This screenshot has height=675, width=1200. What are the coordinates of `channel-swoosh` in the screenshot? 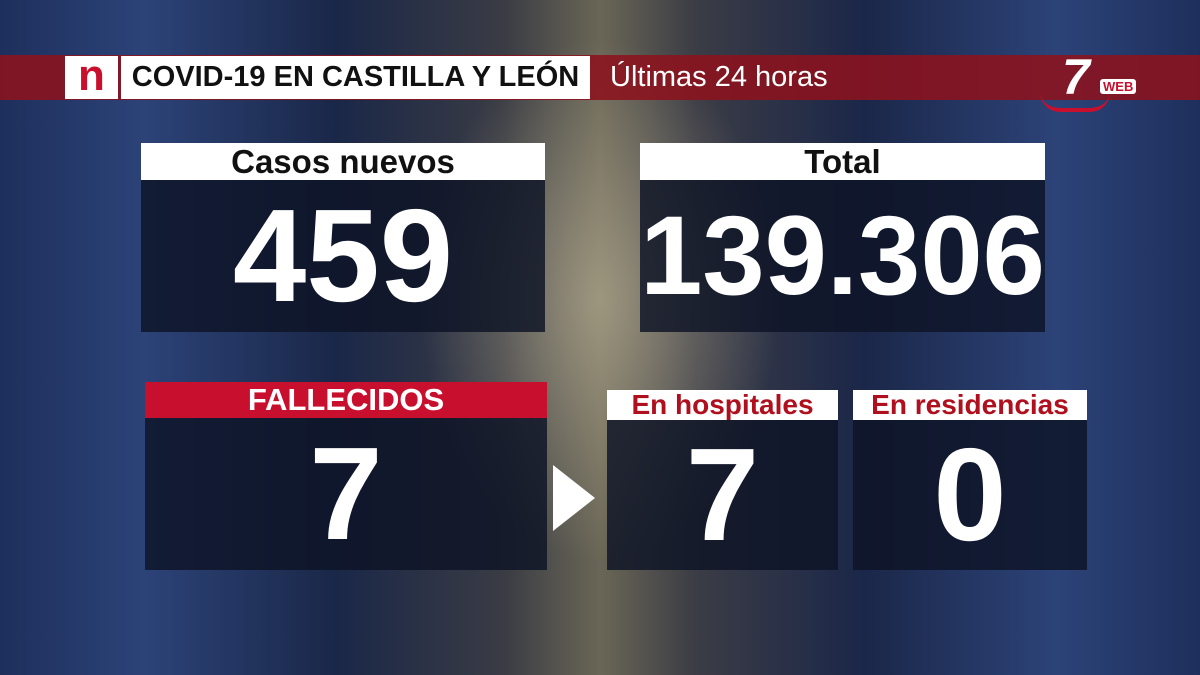 It's located at (1075, 102).